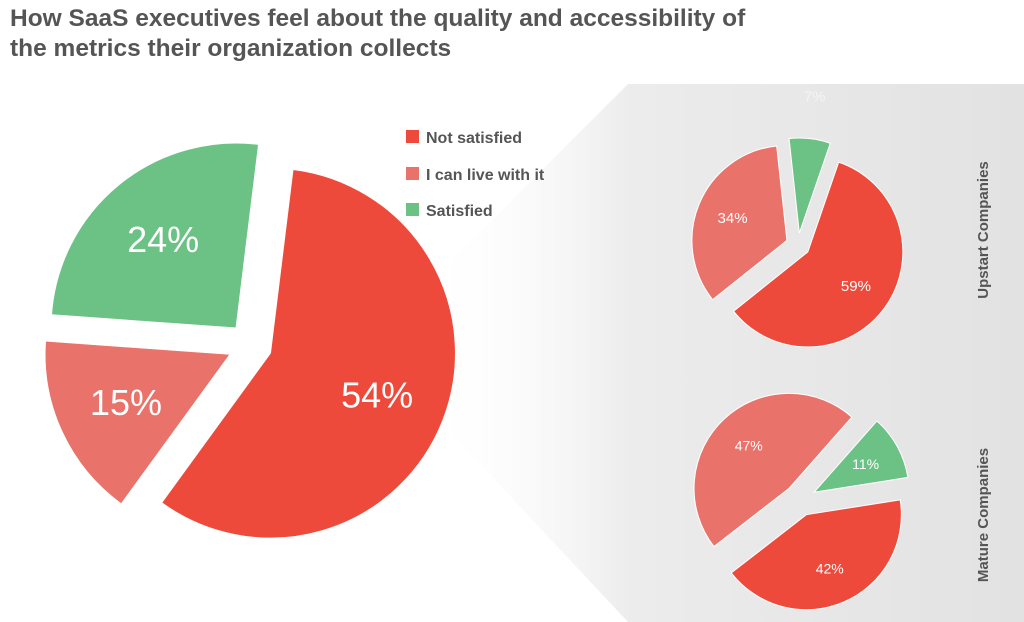 The image size is (1024, 622). What do you see at coordinates (983, 230) in the screenshot?
I see `side-label-upstart: Upstart Companies` at bounding box center [983, 230].